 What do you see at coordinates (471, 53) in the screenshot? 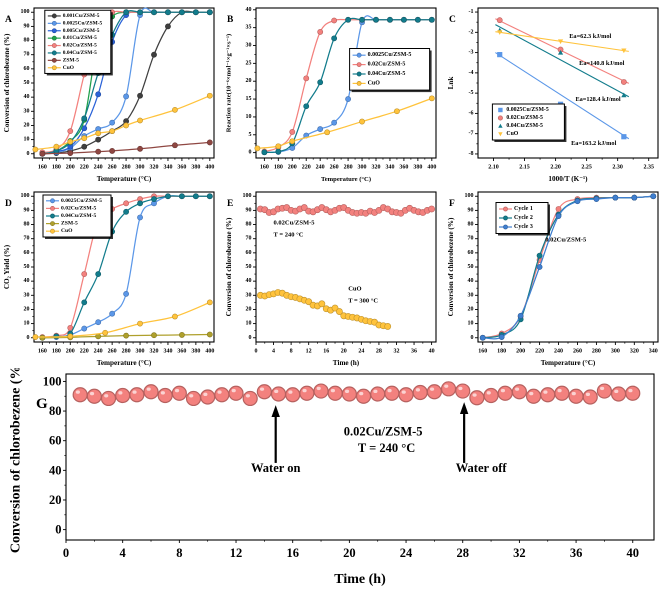
I see `svg-text: -3` at bounding box center [471, 53].